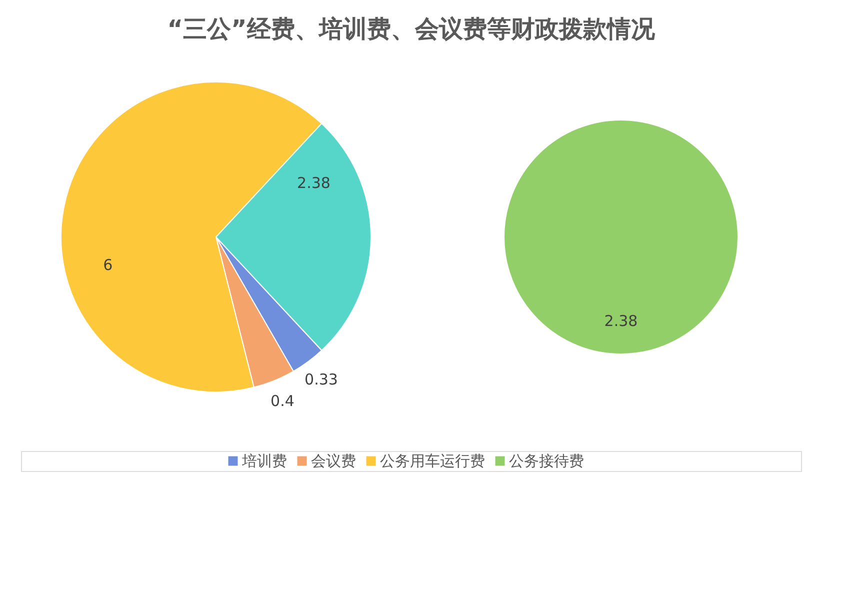 Image resolution: width=841 pixels, height=590 pixels. What do you see at coordinates (333, 461) in the screenshot?
I see `legend-label: 会议费` at bounding box center [333, 461].